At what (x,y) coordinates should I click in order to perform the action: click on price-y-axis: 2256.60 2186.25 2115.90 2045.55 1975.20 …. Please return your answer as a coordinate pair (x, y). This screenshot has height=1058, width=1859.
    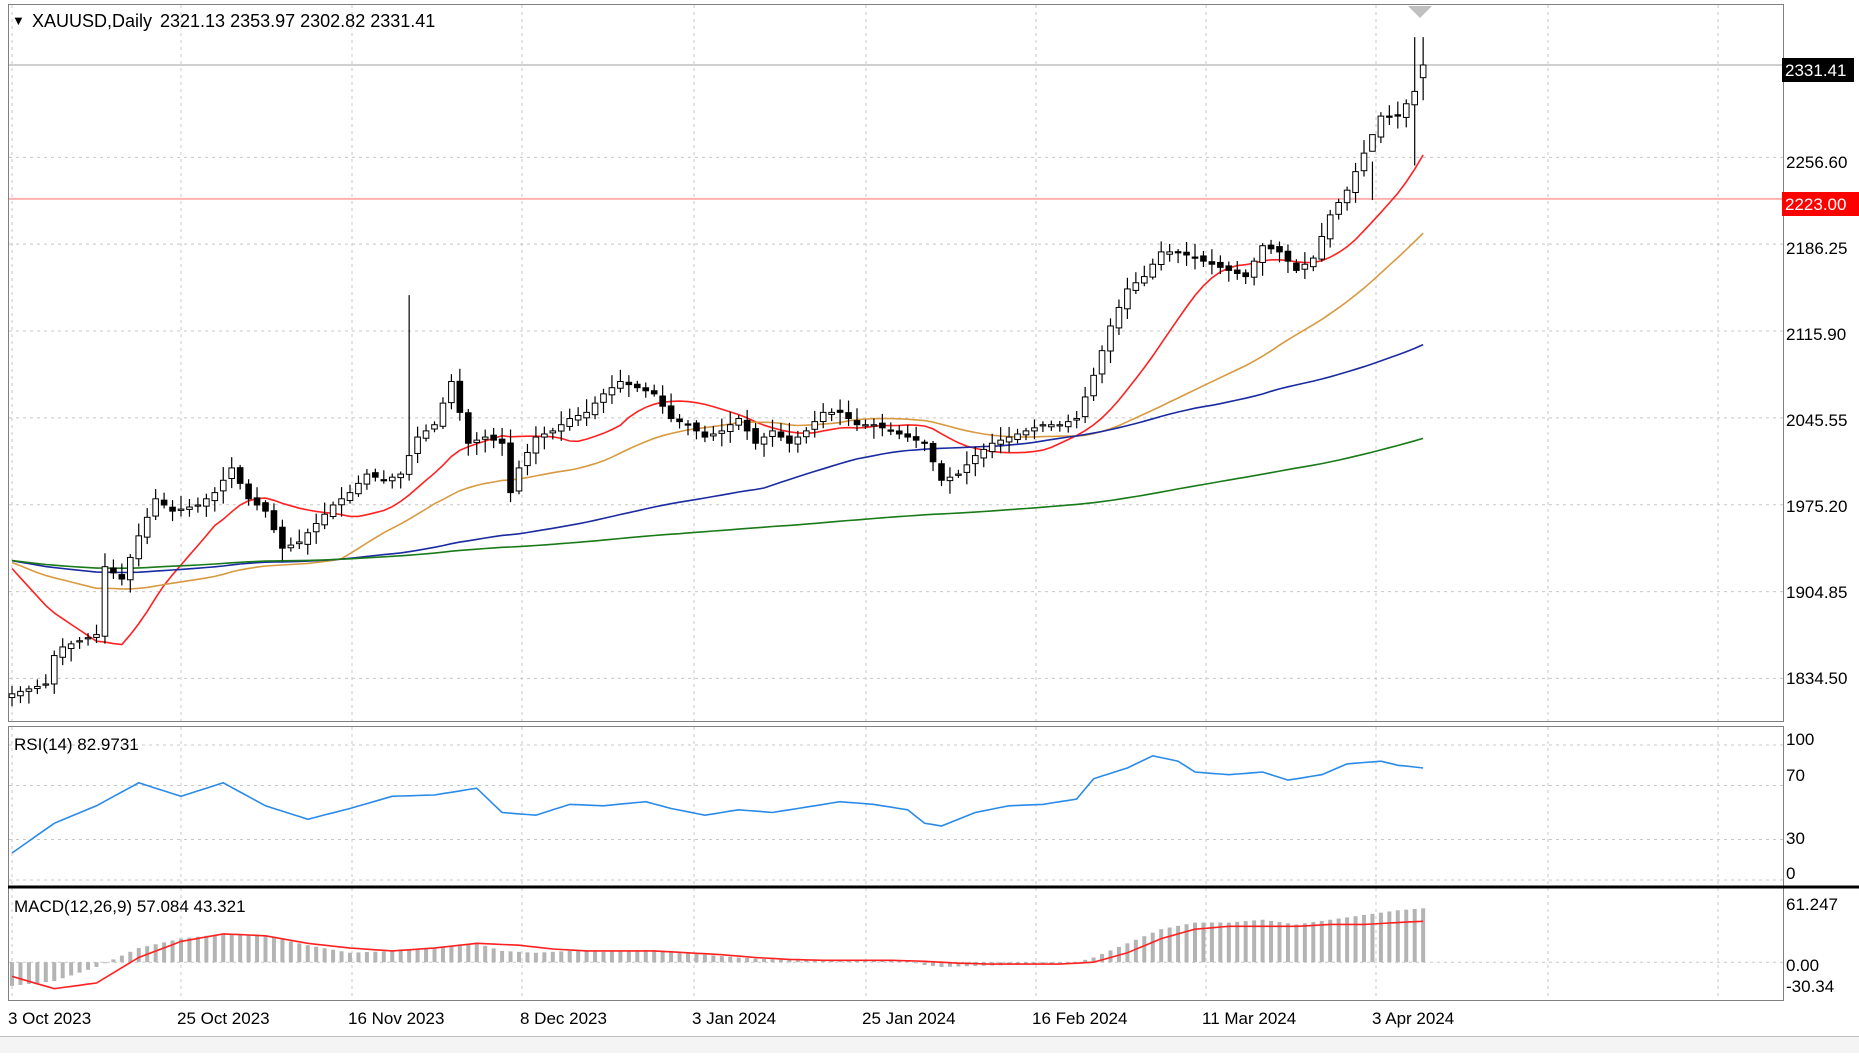
    Looking at the image, I should click on (1816, 420).